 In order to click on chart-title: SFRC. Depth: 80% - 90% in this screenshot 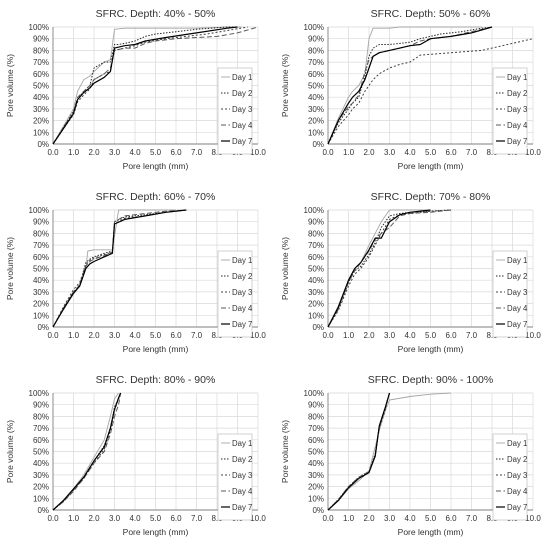, I will do `click(156, 380)`.